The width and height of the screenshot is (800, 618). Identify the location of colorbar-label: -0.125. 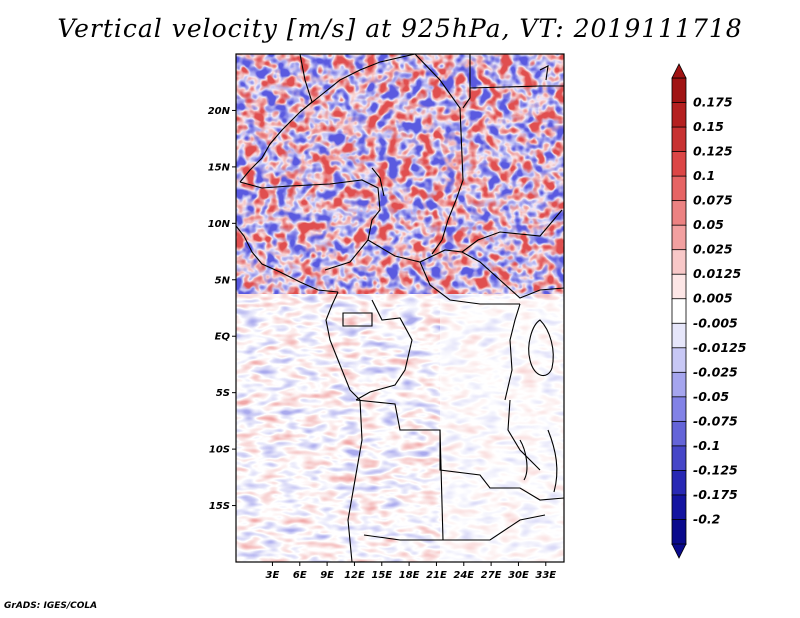
(715, 469).